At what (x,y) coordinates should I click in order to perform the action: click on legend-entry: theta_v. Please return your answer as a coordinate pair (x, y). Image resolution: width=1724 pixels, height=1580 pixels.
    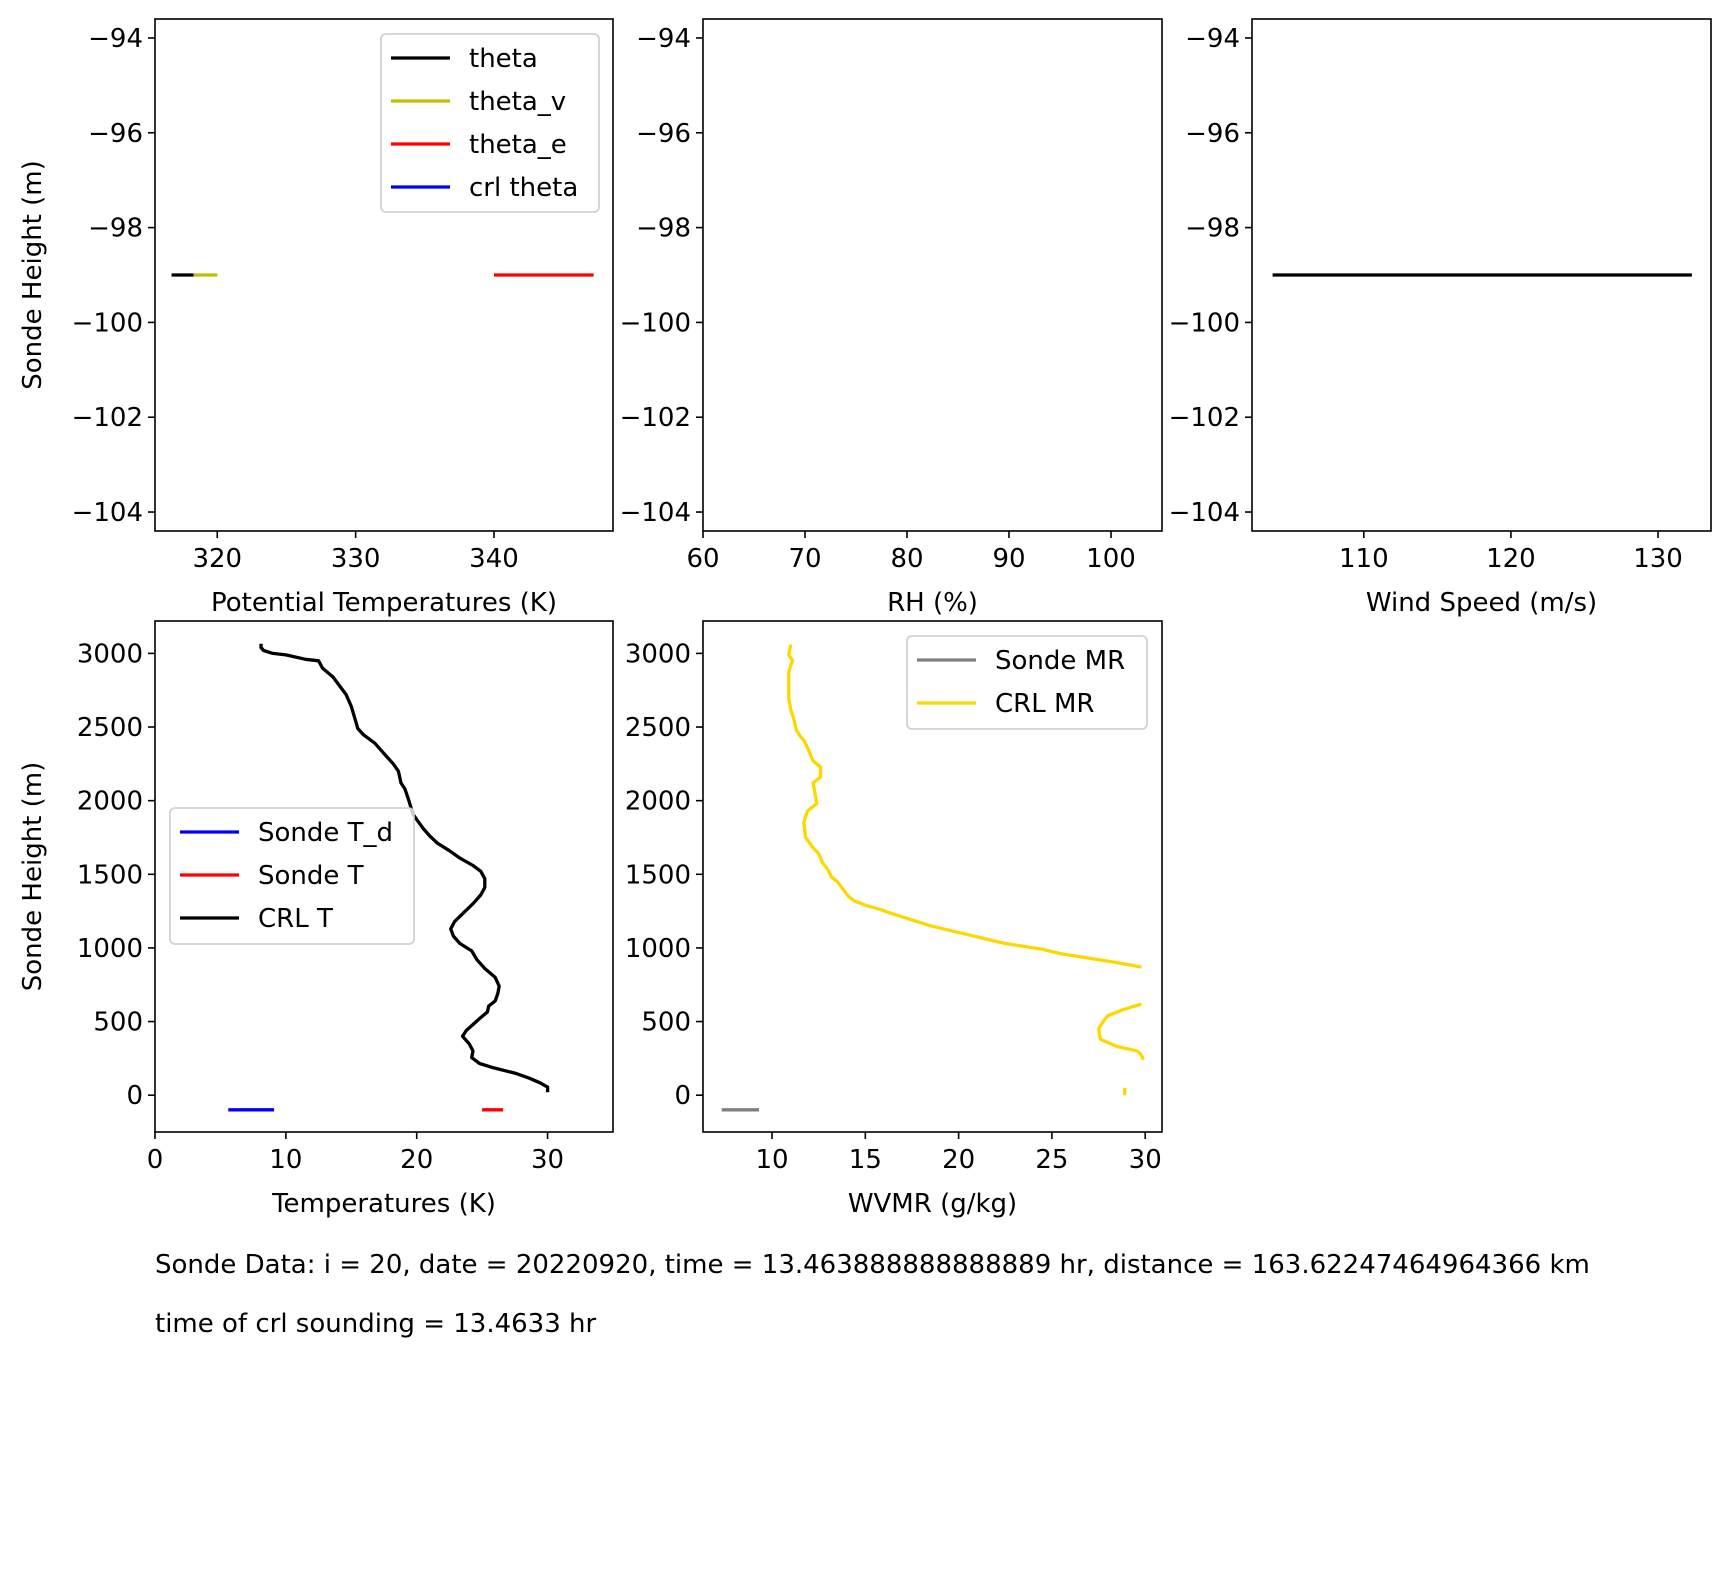
    Looking at the image, I should click on (517, 102).